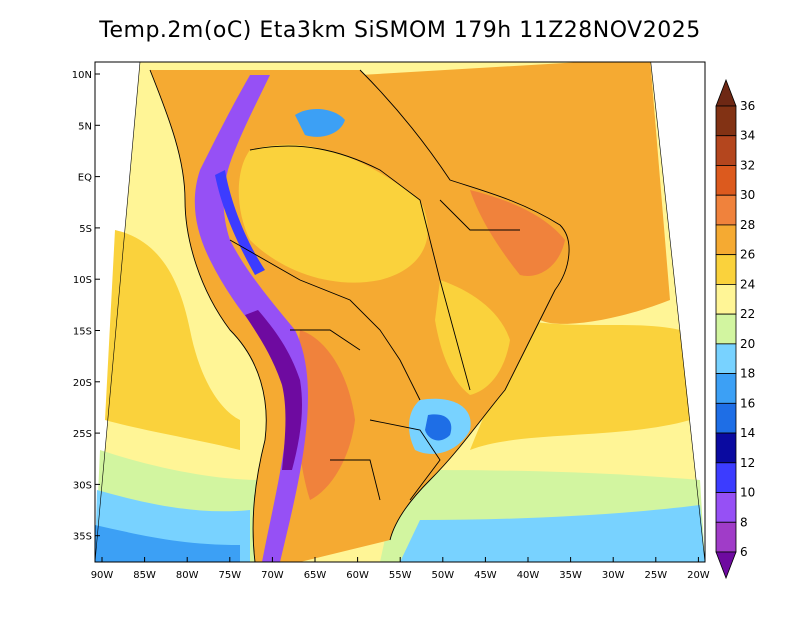 The image size is (800, 618). What do you see at coordinates (167, 543) in the screenshot?
I see `ocean-cold-band` at bounding box center [167, 543].